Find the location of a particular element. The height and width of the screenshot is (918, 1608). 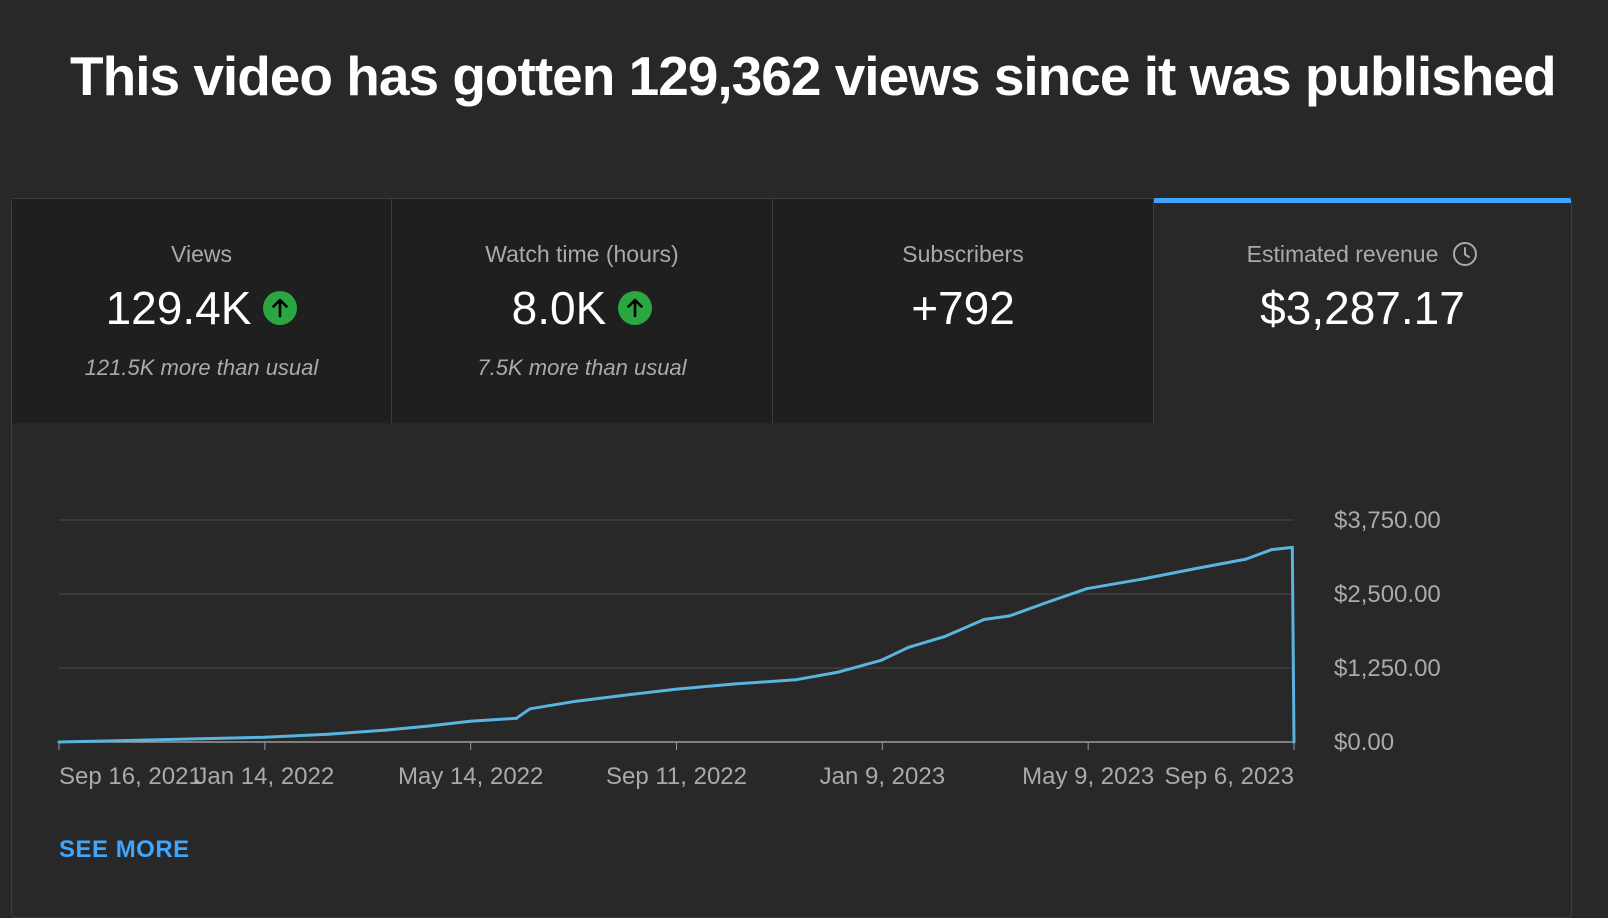

tab-title-row: Estimated revenue is located at coordinates (1362, 255).